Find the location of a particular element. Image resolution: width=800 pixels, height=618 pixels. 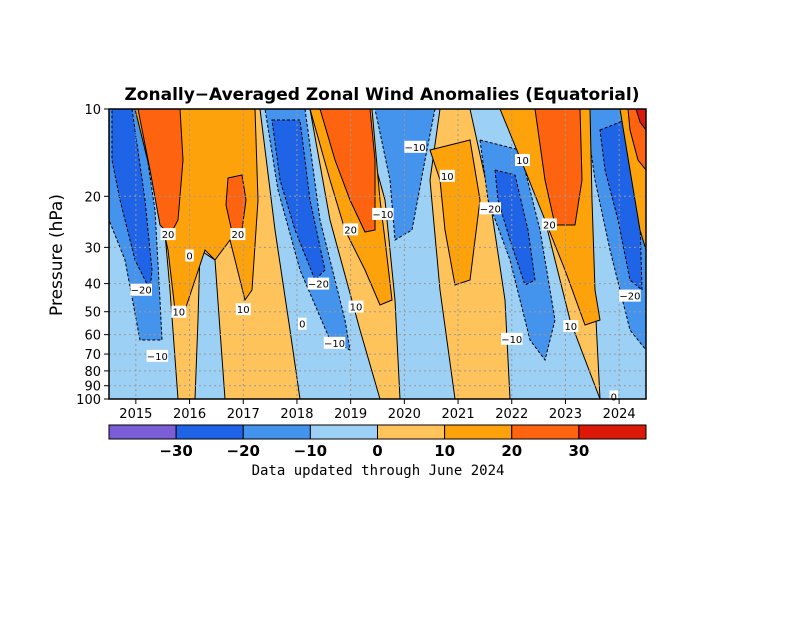

colorbar-tick-label: −30 is located at coordinates (175, 451).